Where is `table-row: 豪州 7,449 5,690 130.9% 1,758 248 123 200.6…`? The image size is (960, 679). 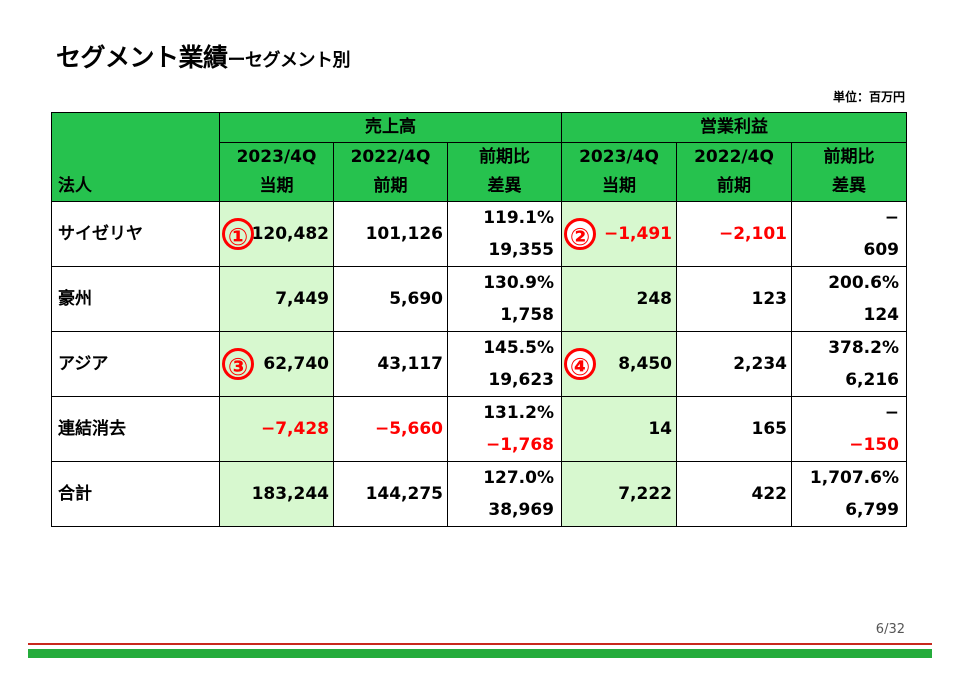 table-row: 豪州 7,449 5,690 130.9% 1,758 248 123 200.6… is located at coordinates (479, 299).